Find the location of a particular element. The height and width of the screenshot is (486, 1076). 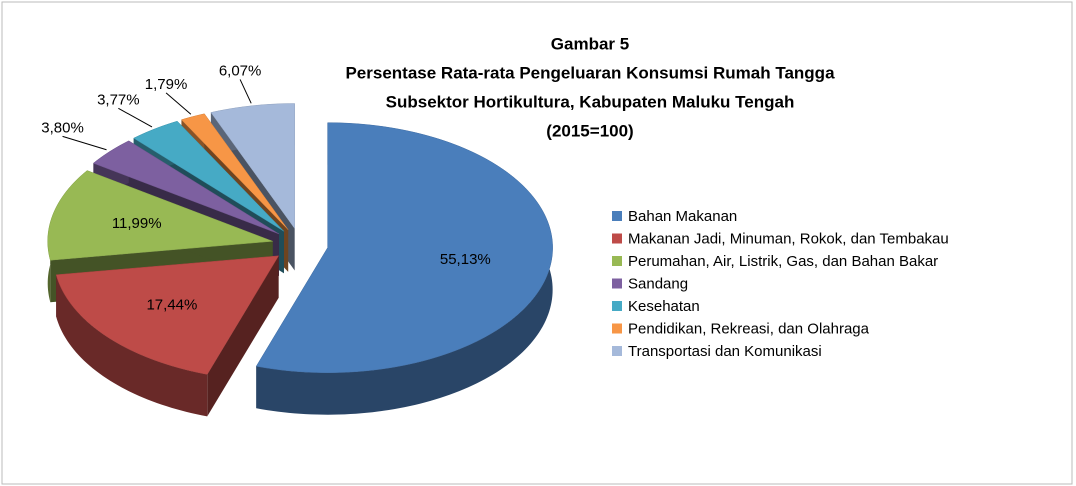

data-label: 3,77% is located at coordinates (118, 99).